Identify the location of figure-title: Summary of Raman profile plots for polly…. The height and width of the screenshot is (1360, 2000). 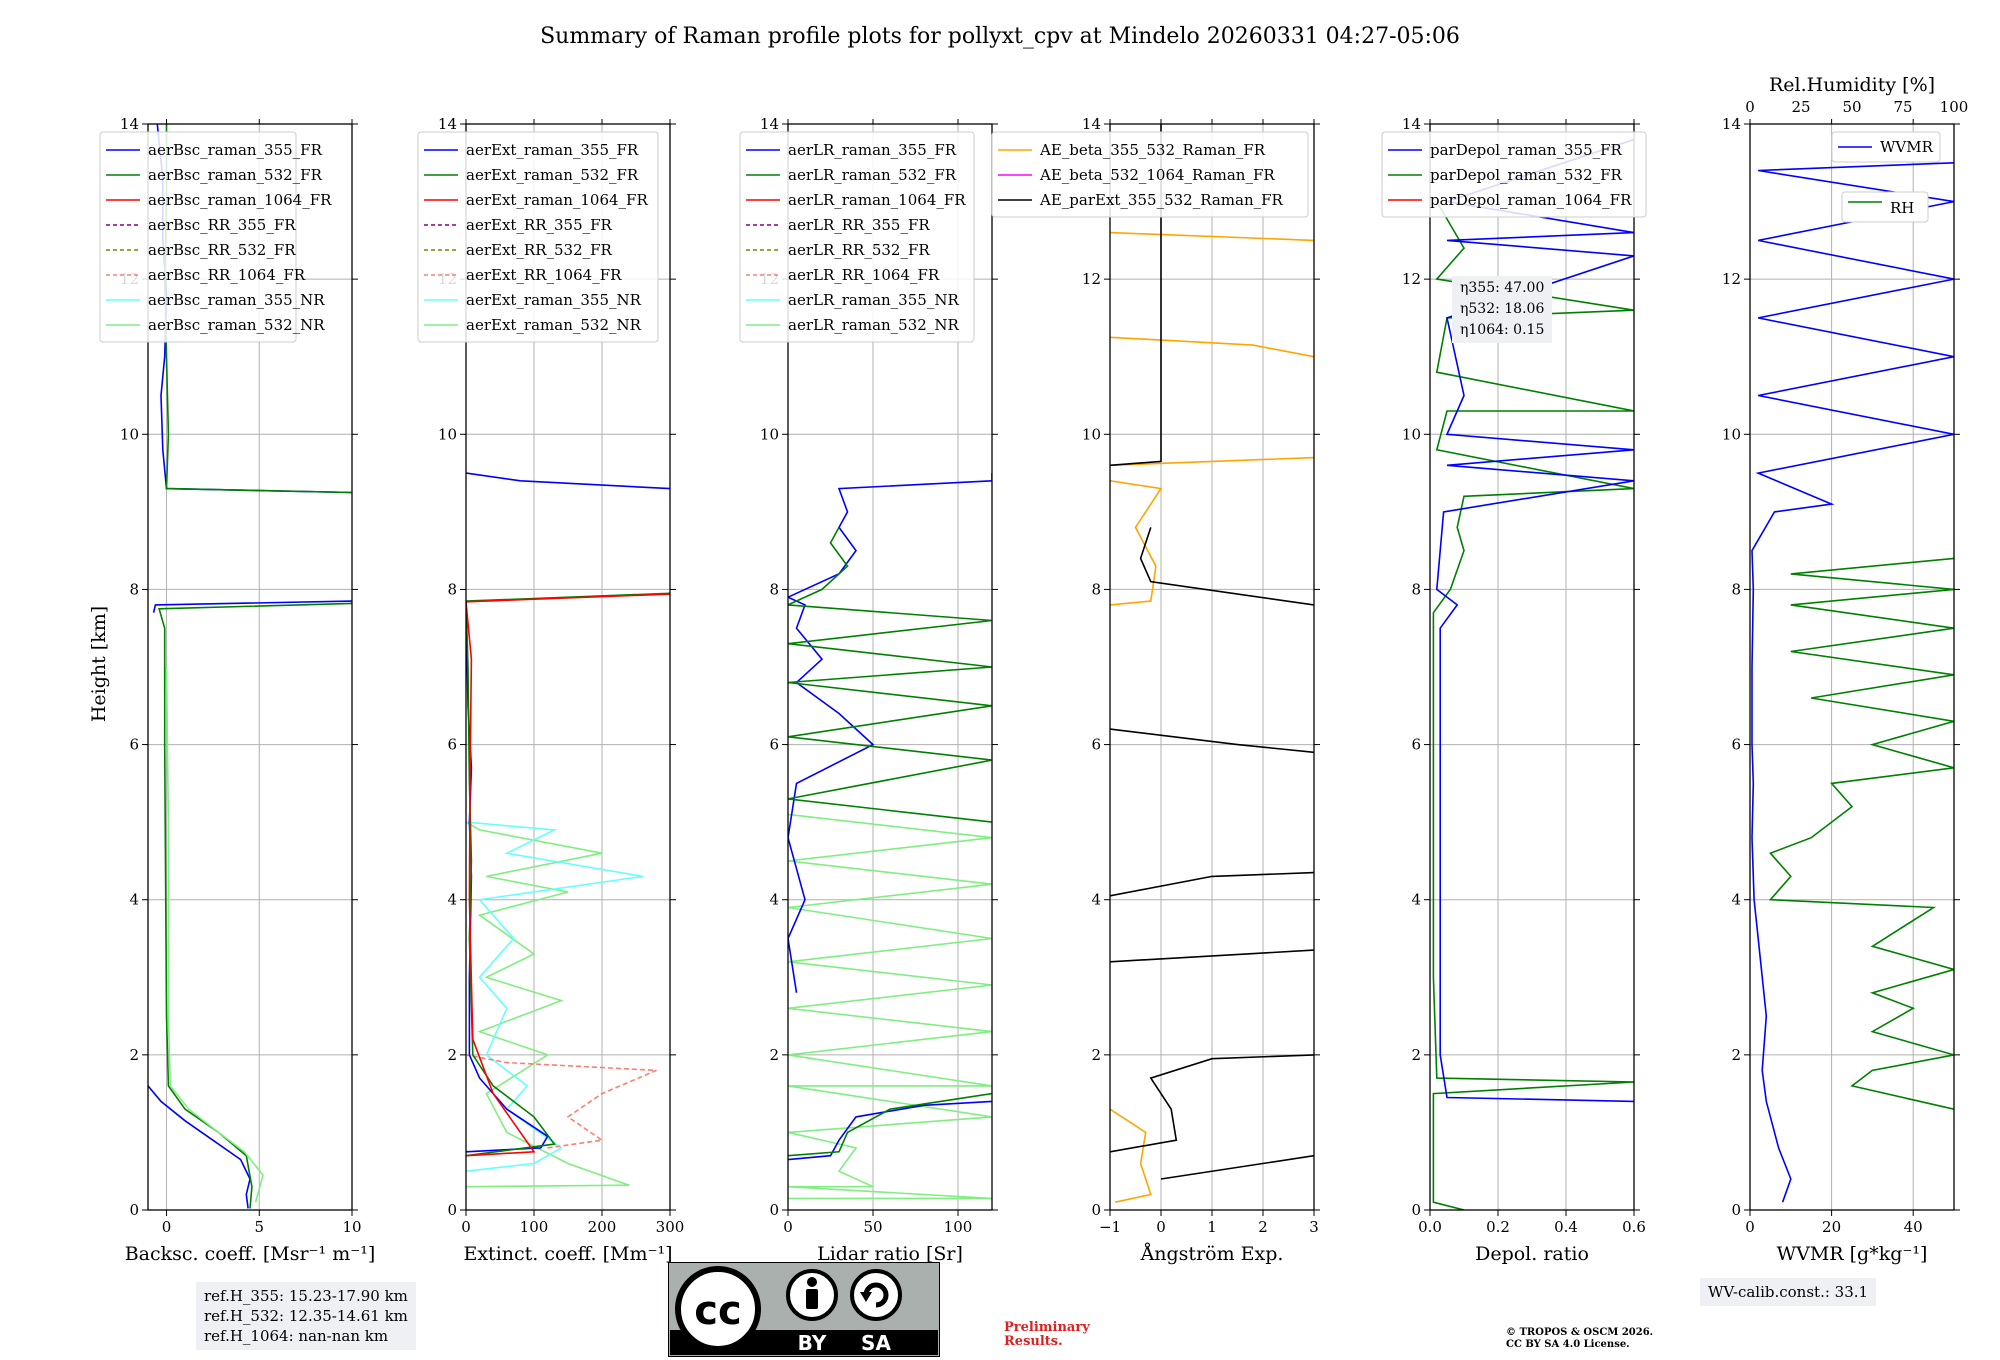
(1000, 36).